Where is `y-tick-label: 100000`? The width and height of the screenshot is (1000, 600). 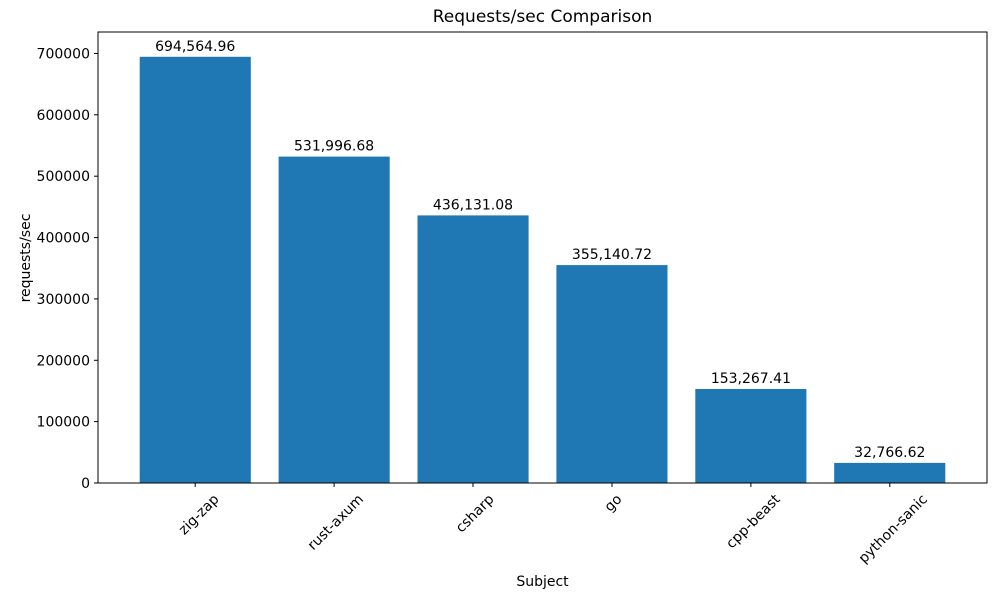 y-tick-label: 100000 is located at coordinates (63, 423).